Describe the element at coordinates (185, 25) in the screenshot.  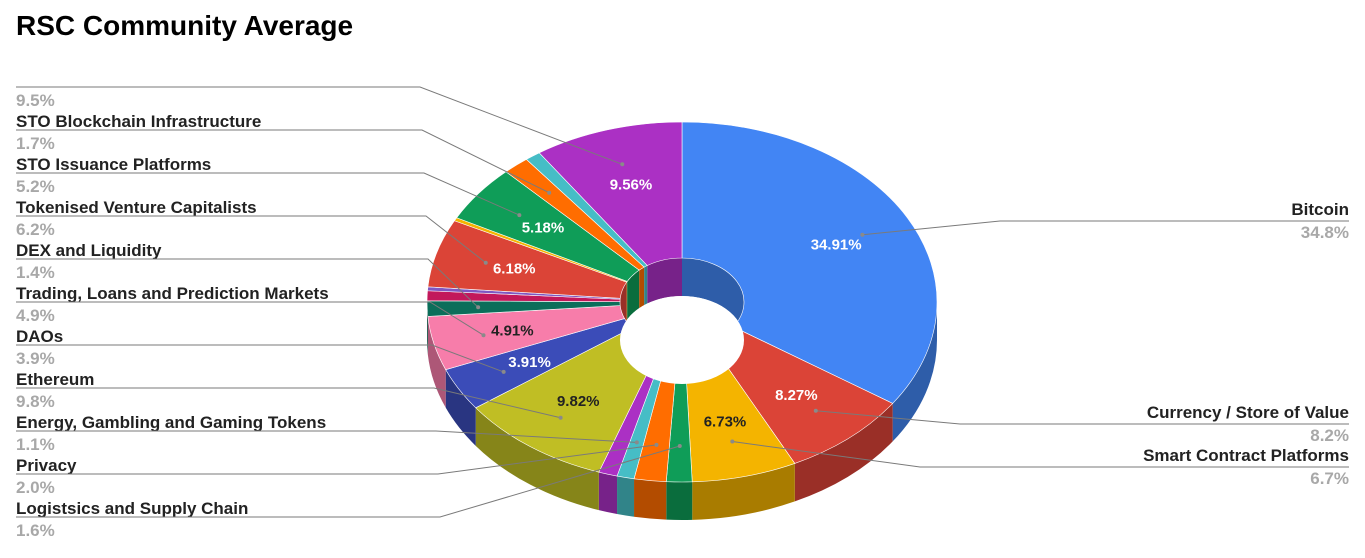
I see `chart-title: RSC Community Average` at that location.